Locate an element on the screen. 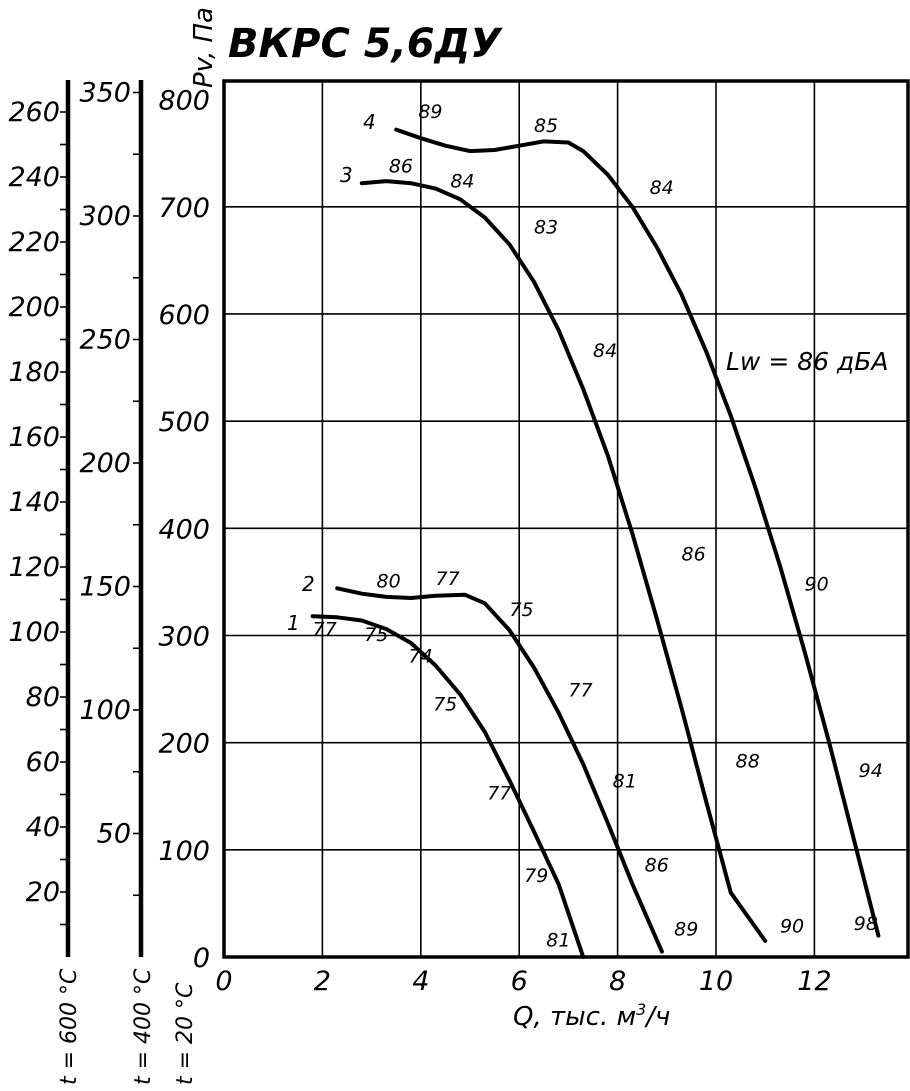  temp-scale-label: 300 is located at coordinates (105, 216).